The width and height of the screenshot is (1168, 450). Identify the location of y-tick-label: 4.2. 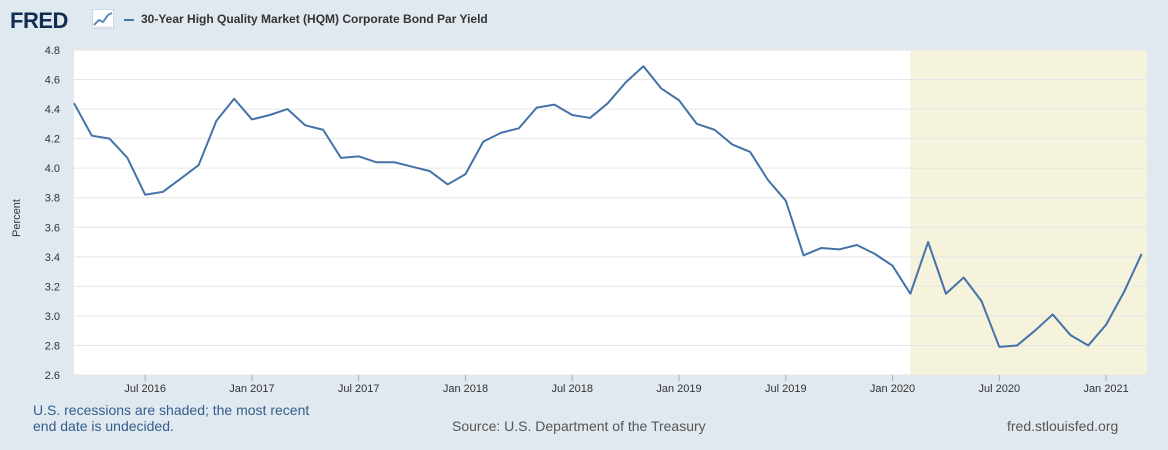
(52, 140).